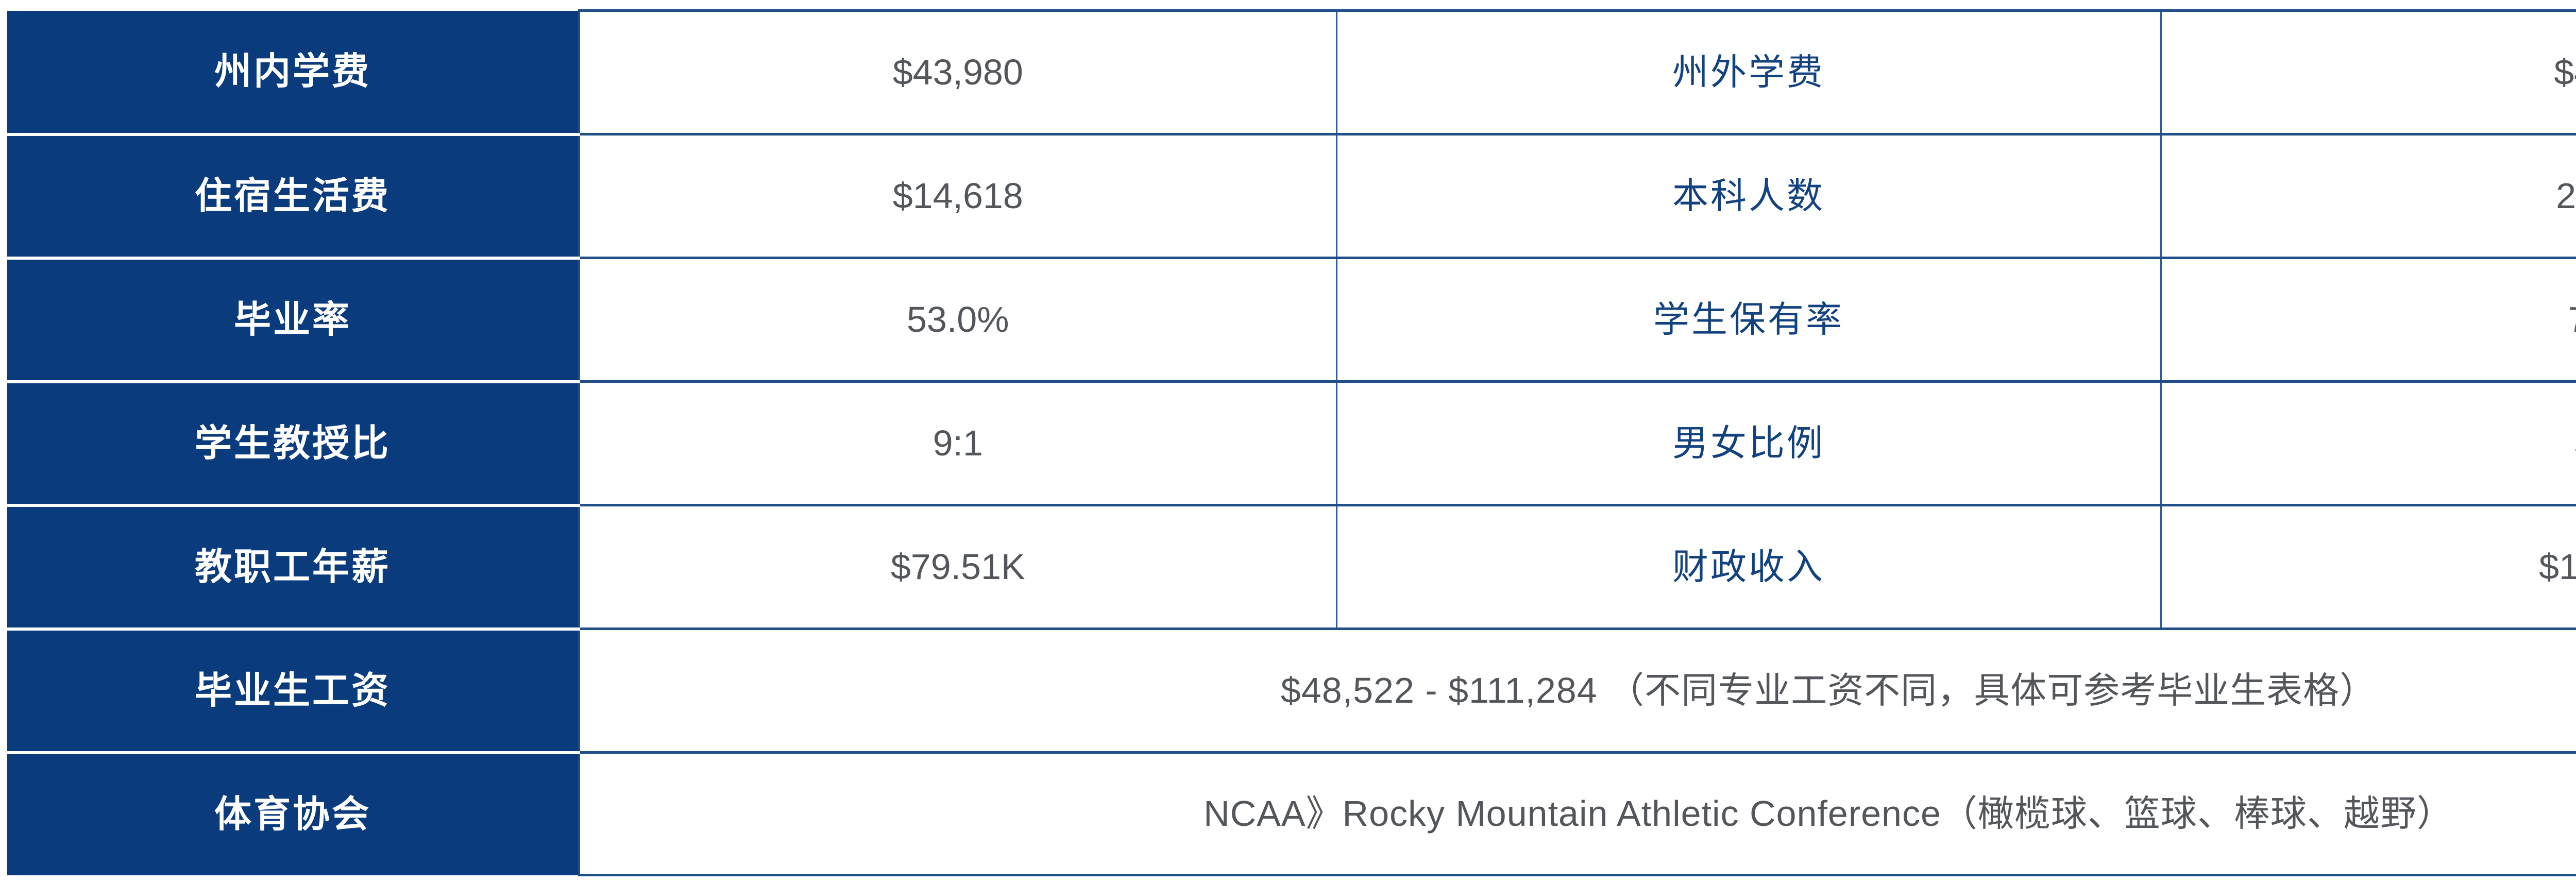 The height and width of the screenshot is (882, 2576). Describe the element at coordinates (1748, 443) in the screenshot. I see `row-label-gender-ratio: 男女比例` at that location.